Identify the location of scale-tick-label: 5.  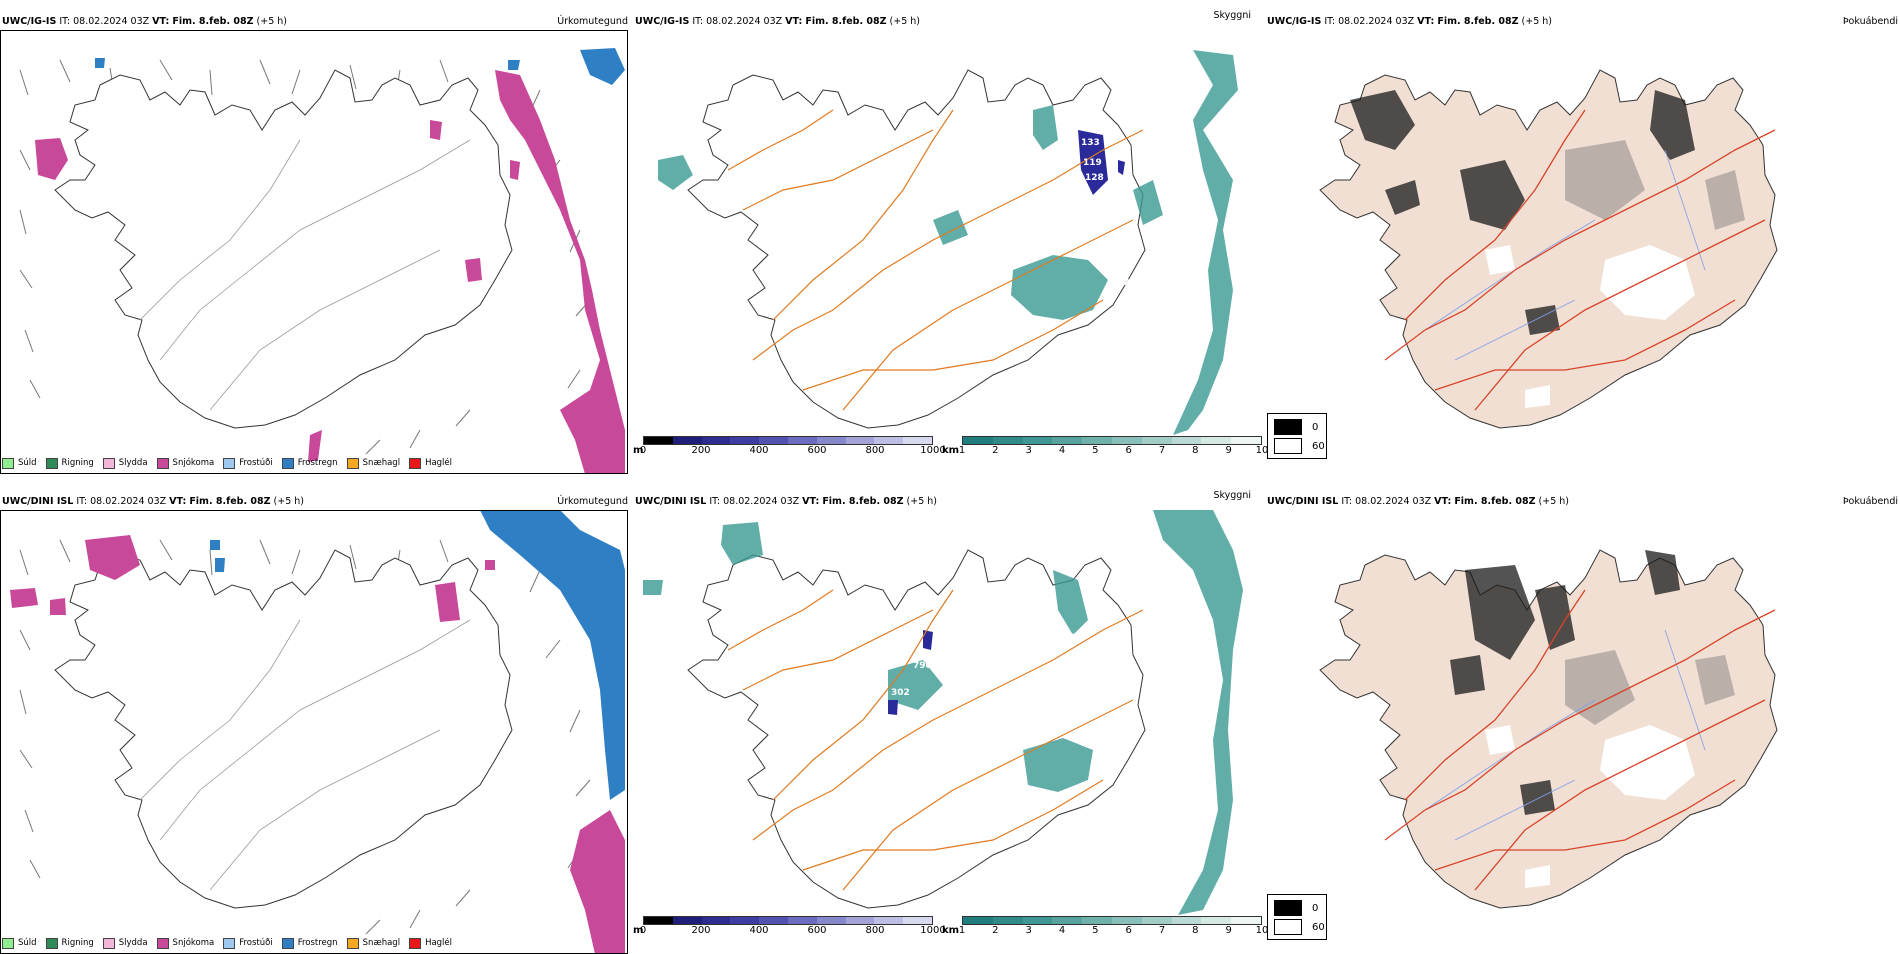
(1095, 930).